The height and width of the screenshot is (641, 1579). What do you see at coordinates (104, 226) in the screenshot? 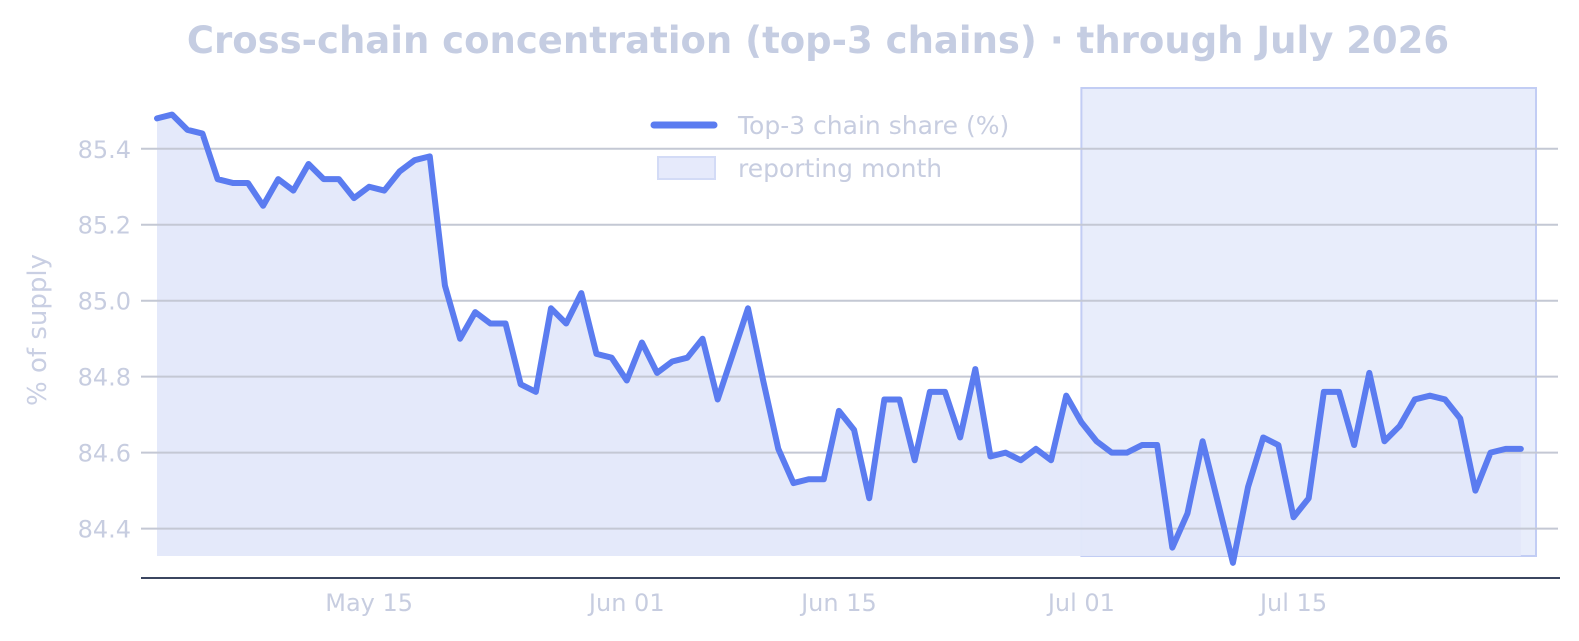
I see `y-tick-label: 85.2` at bounding box center [104, 226].